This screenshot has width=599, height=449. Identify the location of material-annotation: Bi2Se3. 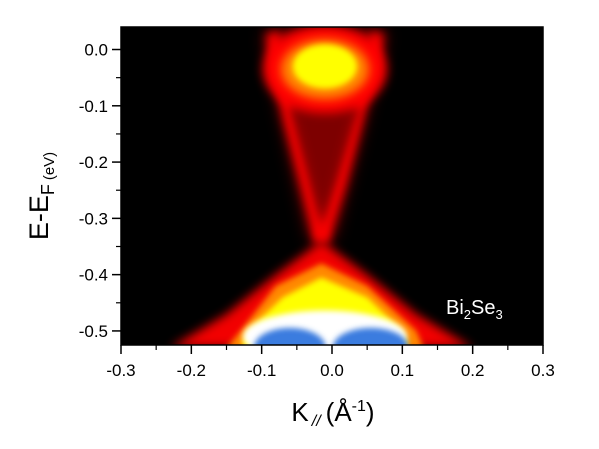
(474, 309).